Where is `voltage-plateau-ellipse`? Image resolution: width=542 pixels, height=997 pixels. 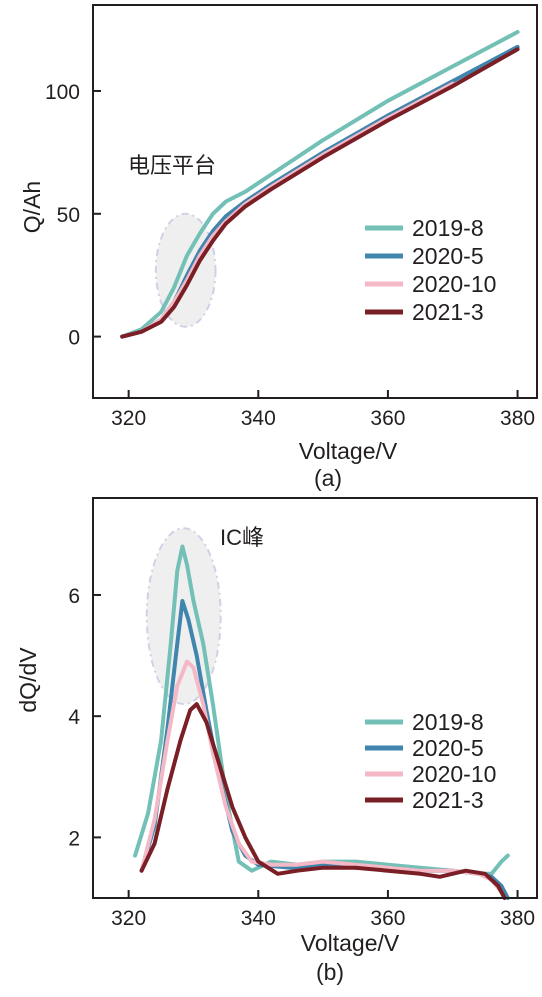
voltage-plateau-ellipse is located at coordinates (185, 270).